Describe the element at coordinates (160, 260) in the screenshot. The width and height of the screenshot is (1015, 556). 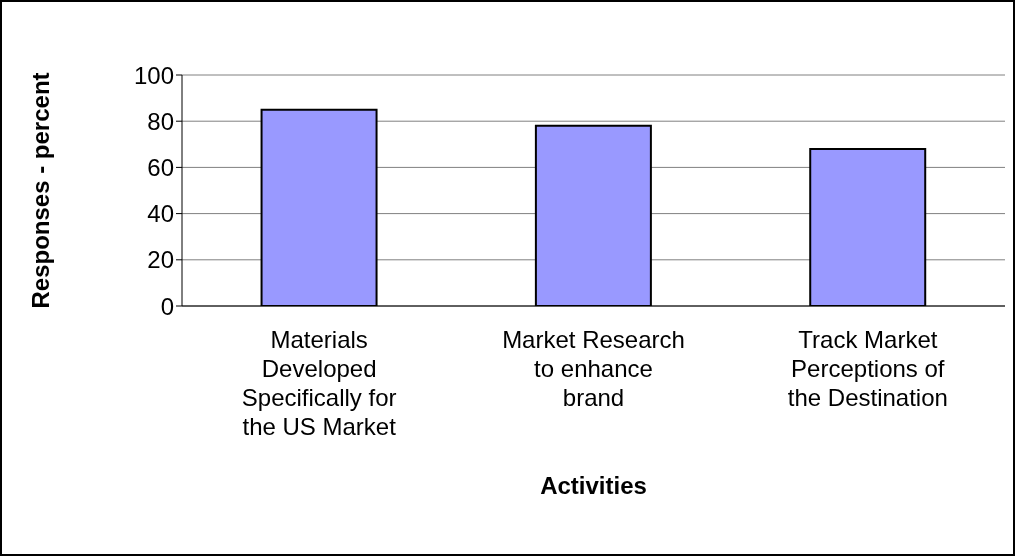
I see `y-tick-label: 20` at that location.